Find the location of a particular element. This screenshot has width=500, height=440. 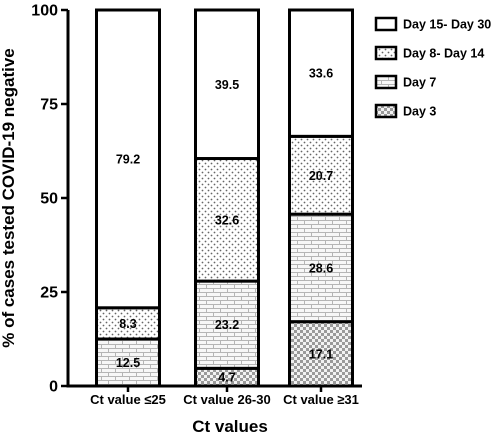

data-label: 23.2 is located at coordinates (227, 325).